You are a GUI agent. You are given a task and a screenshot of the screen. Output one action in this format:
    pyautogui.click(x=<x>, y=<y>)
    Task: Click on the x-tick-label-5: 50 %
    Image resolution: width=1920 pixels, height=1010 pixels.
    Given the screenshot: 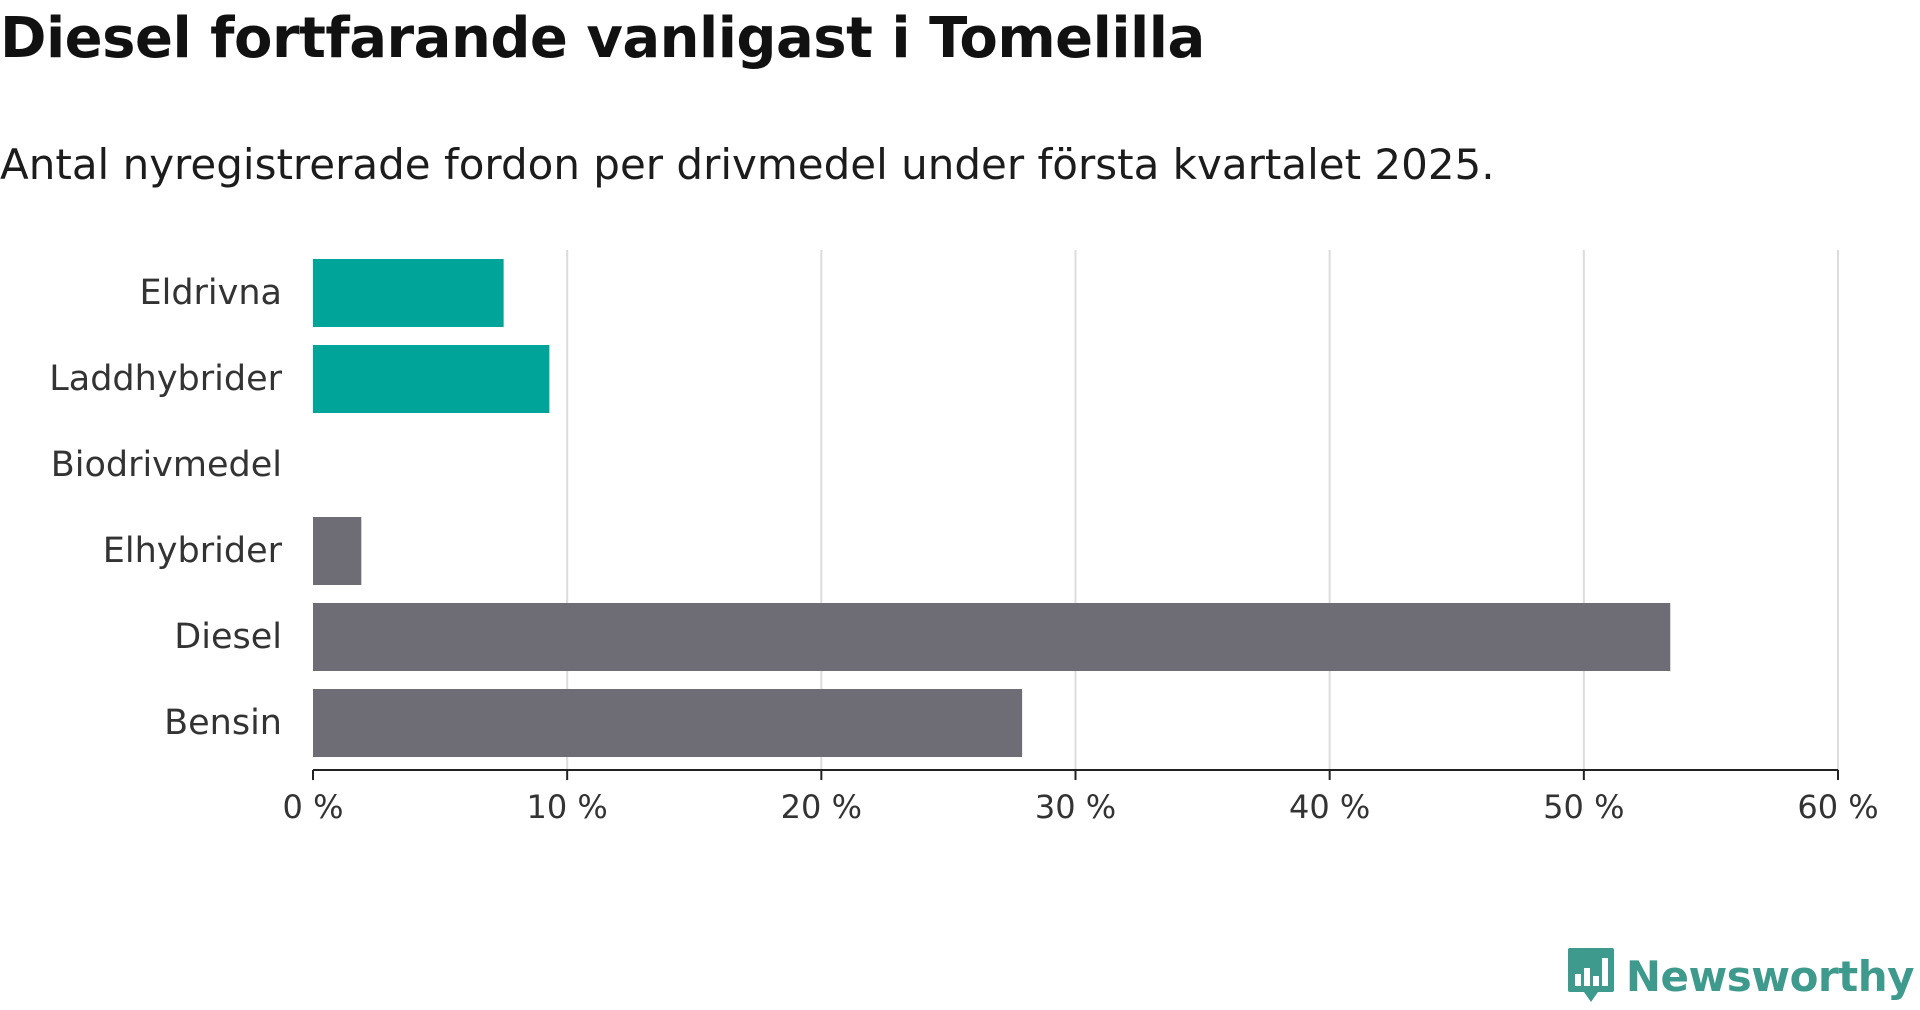 What is the action you would take?
    pyautogui.click(x=1583, y=807)
    